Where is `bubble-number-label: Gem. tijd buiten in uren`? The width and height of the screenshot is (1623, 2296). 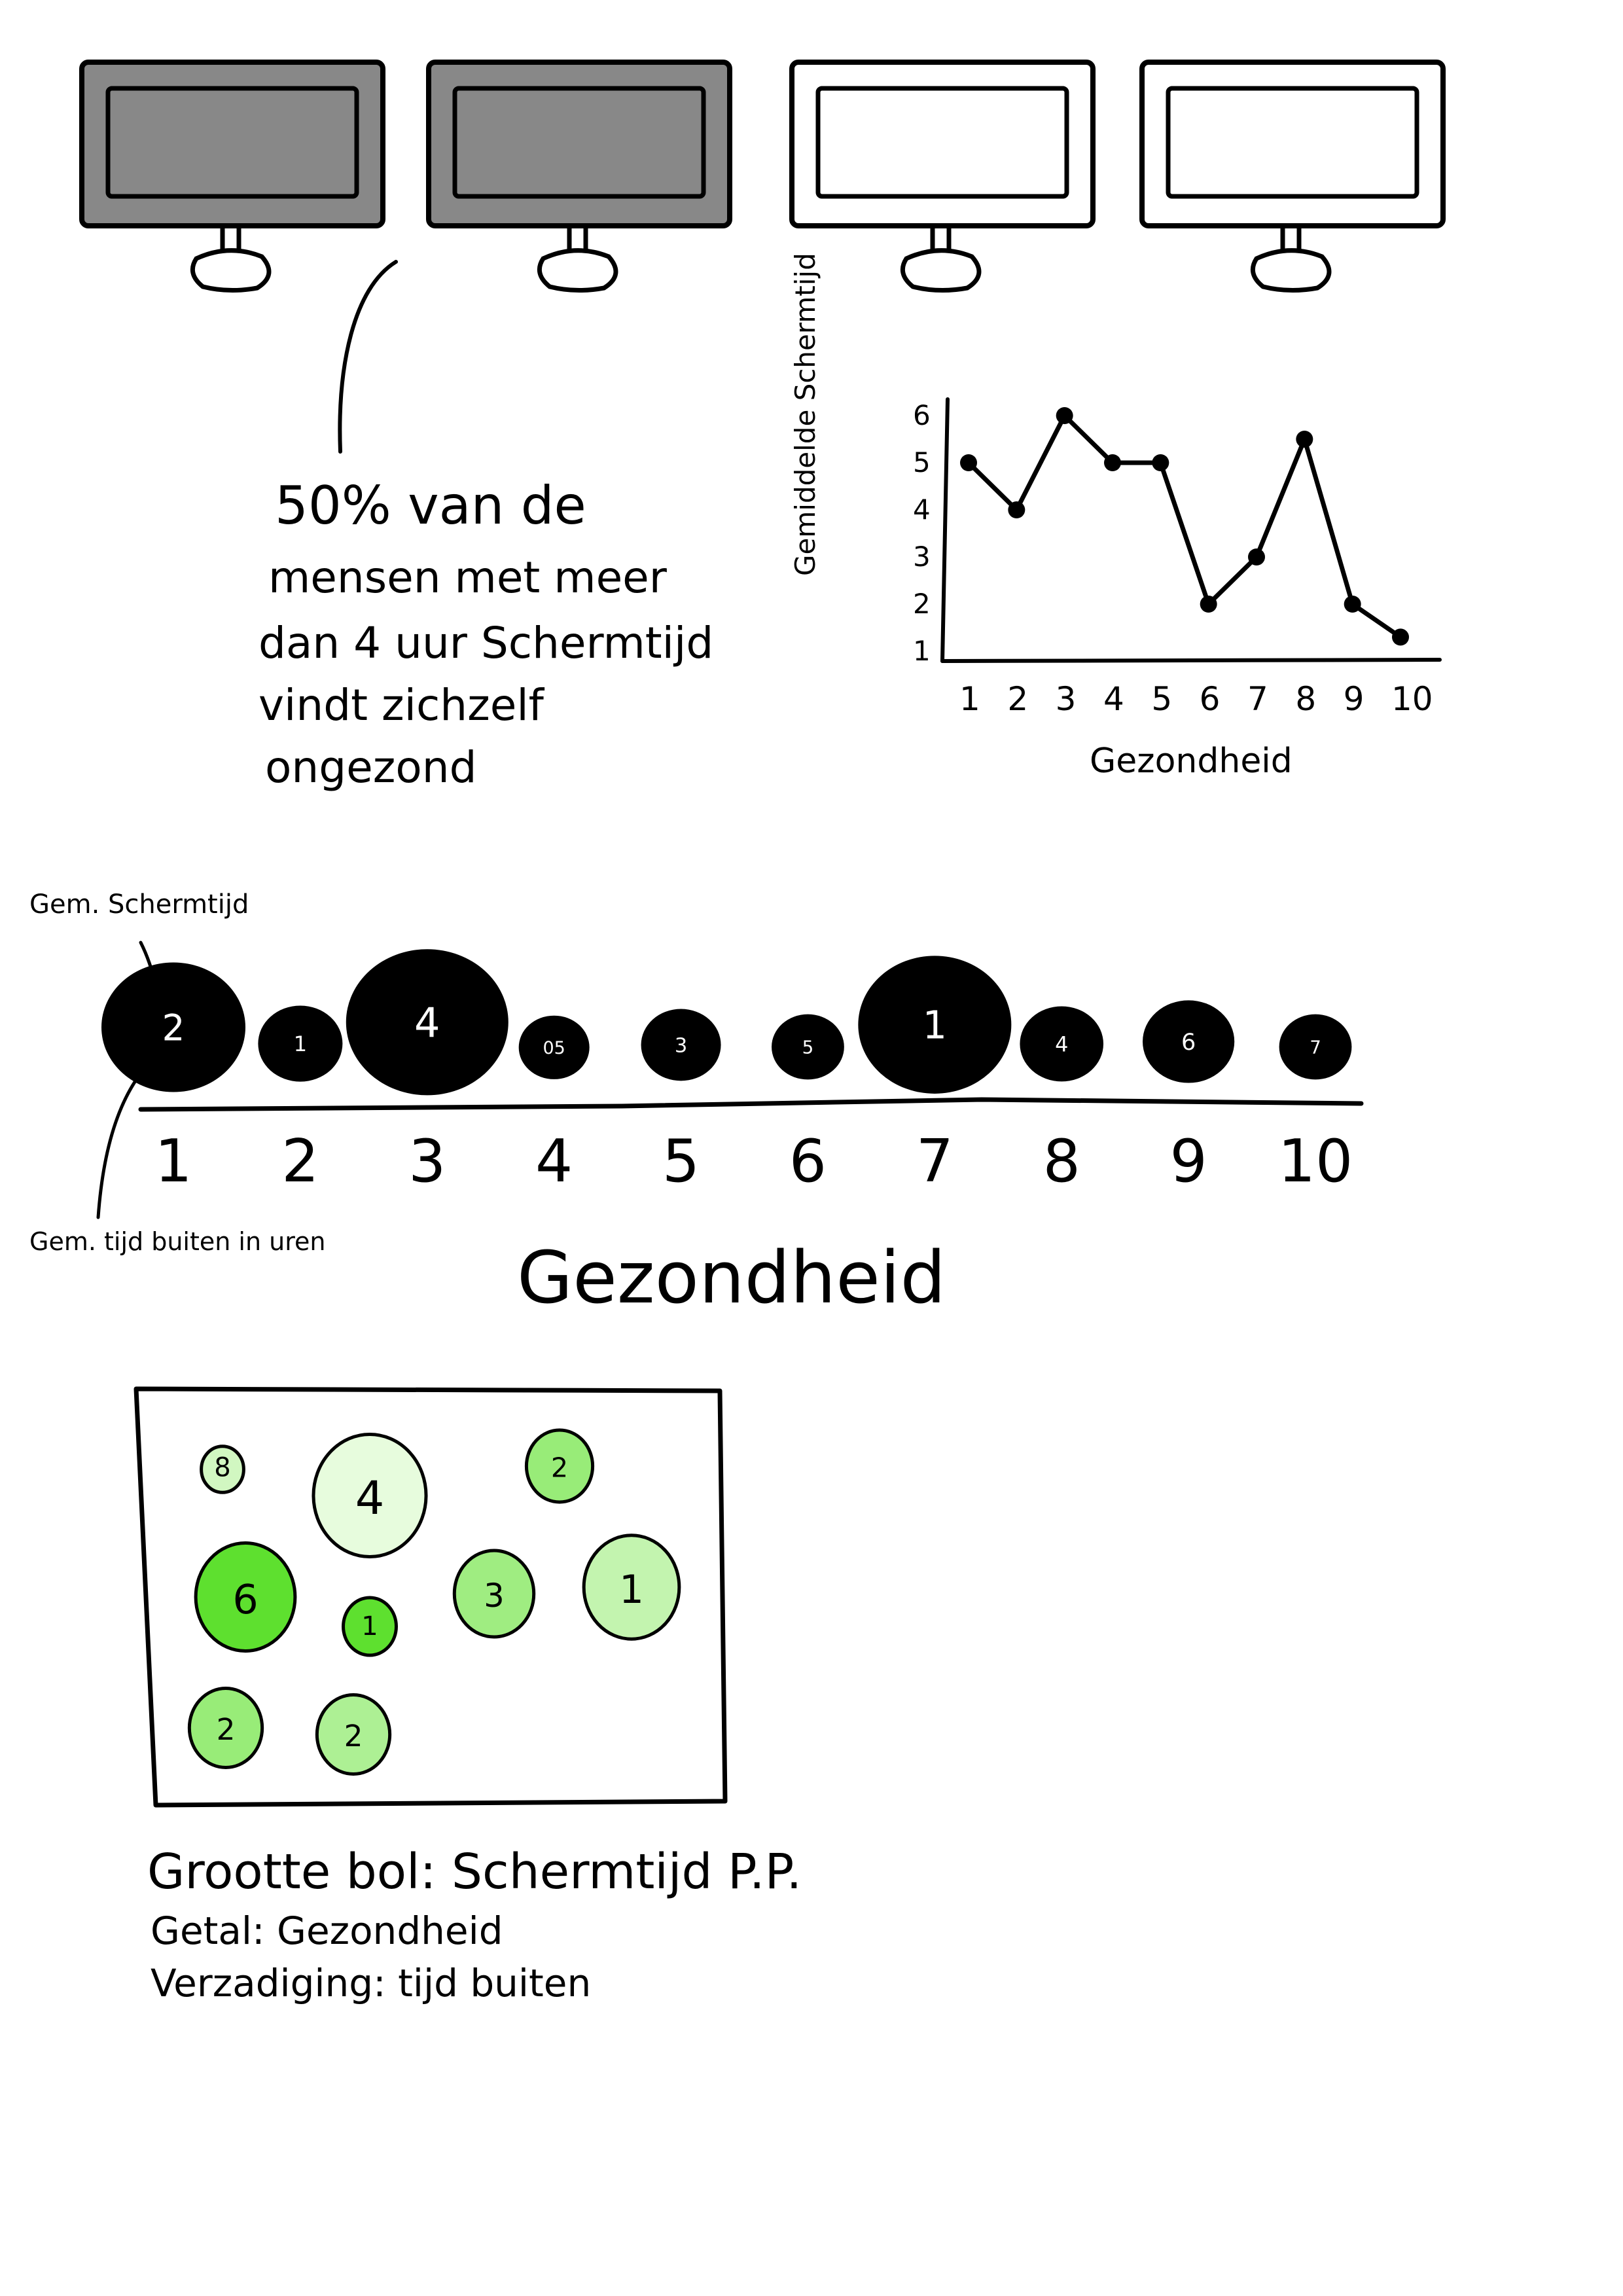
bubble-number-label: Gem. tijd buiten in uren is located at coordinates (177, 1241).